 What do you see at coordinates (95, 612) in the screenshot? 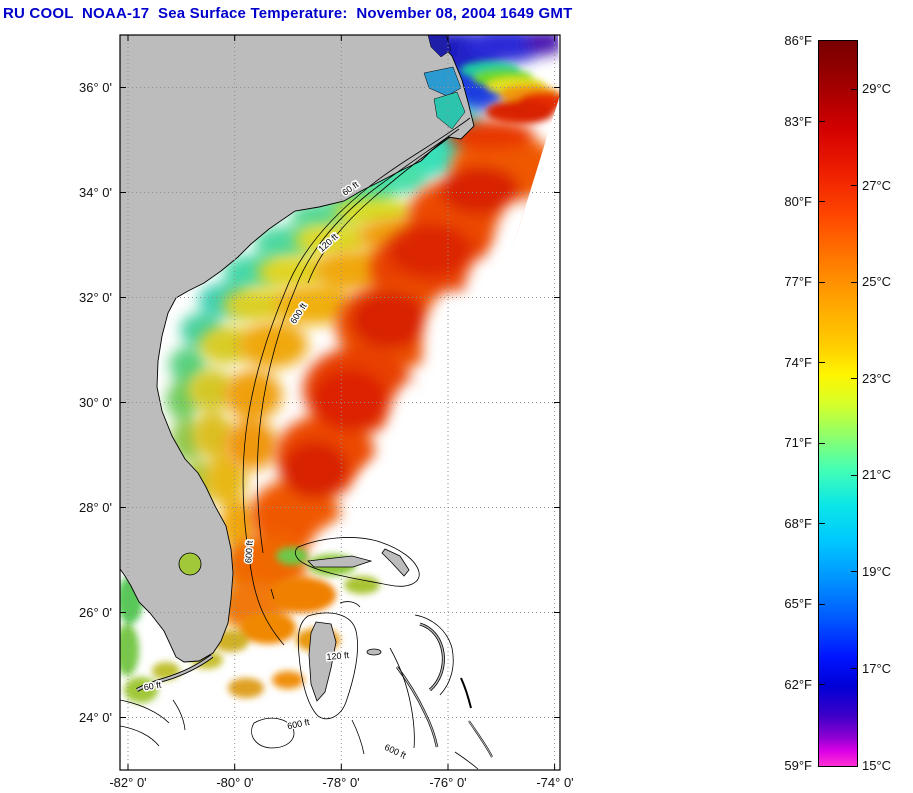
I see `y-axis-tick-label: 26° 0'` at bounding box center [95, 612].